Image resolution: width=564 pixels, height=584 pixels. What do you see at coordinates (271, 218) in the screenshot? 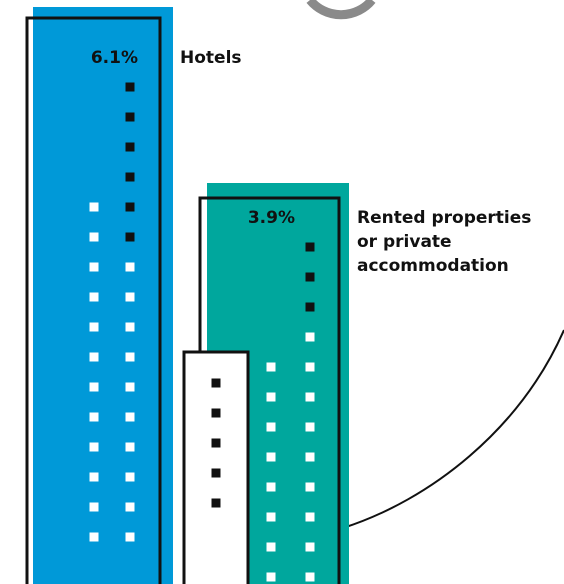
I see `rented-value: 3.9%` at bounding box center [271, 218].